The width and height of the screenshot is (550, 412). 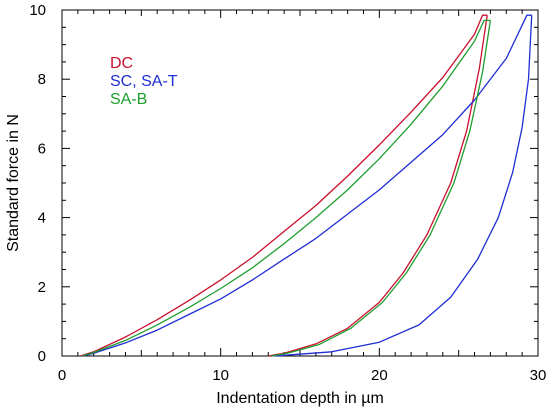 I want to click on x-tick-label: 10, so click(x=220, y=375).